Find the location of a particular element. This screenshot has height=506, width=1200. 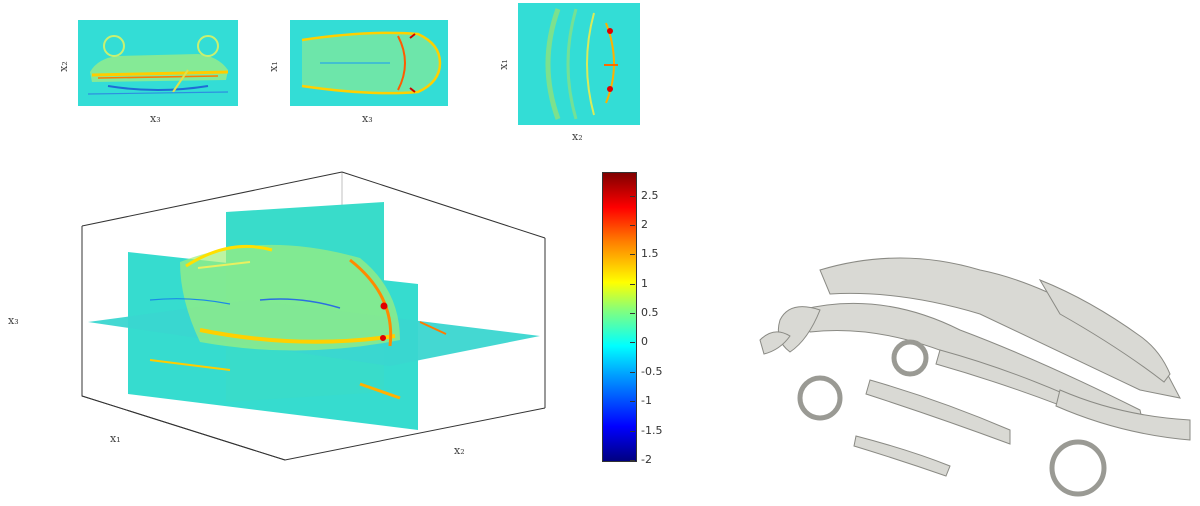

slice-top is located at coordinates (369, 63).